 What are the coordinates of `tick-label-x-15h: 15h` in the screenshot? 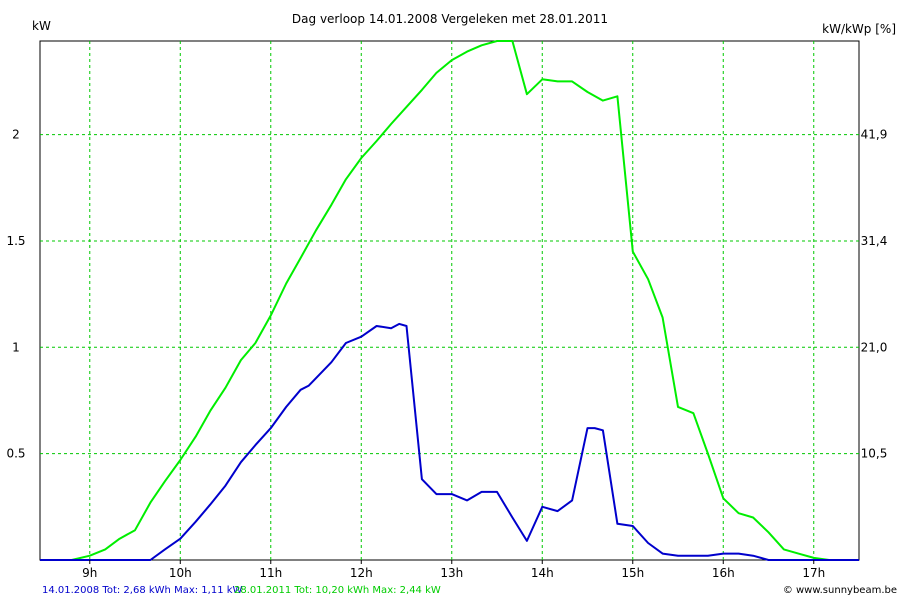 It's located at (632, 573).